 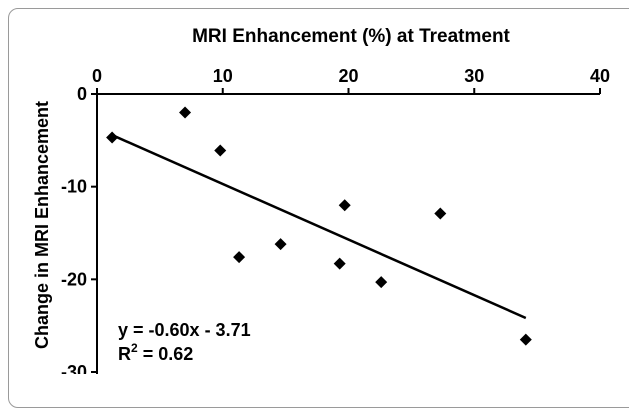 What do you see at coordinates (166, 354) in the screenshot?
I see `r2-value: = 0.62` at bounding box center [166, 354].